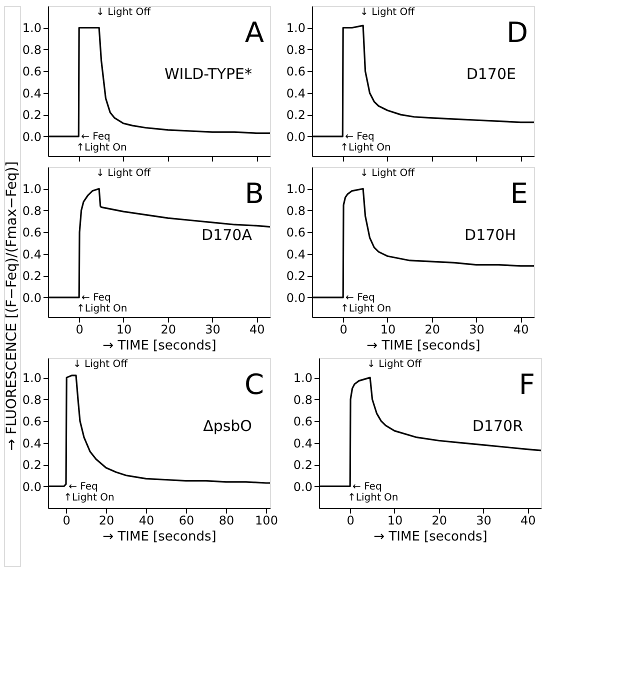 Image resolution: width=634 pixels, height=674 pixels. Describe the element at coordinates (254, 32) in the screenshot. I see `annotation: A` at that location.